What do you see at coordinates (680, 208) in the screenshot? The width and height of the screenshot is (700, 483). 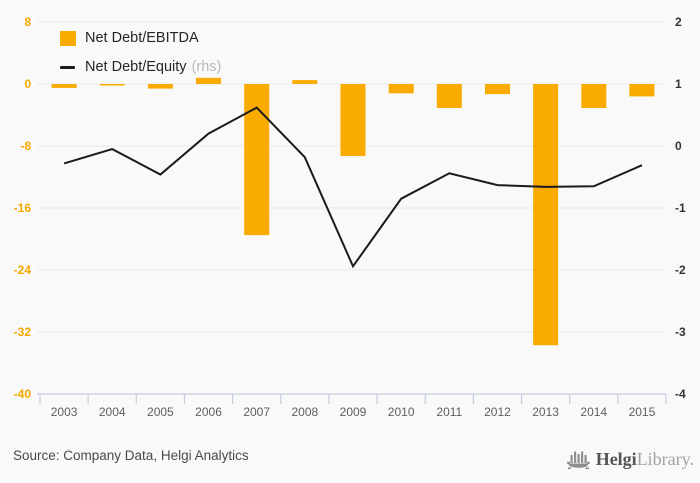 I see `right-axis-tick-label: -1` at bounding box center [680, 208].